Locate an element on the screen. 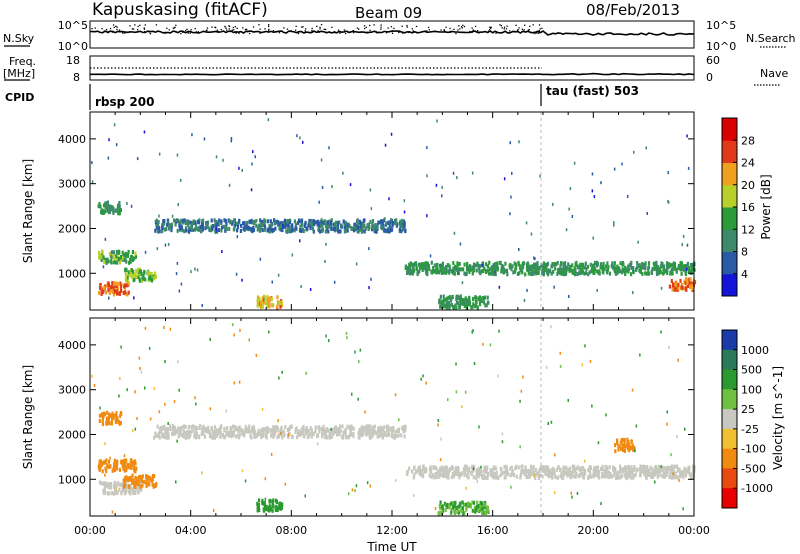 This screenshot has width=800, height=554. x-tick-label: 20:00 is located at coordinates (593, 530).